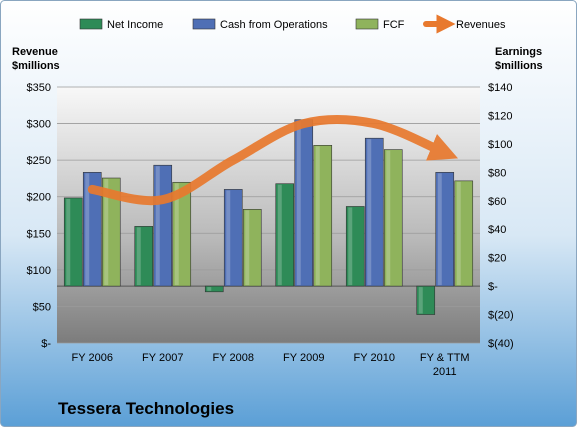 The image size is (577, 432). I want to click on category-label: FY 2009, so click(303, 358).